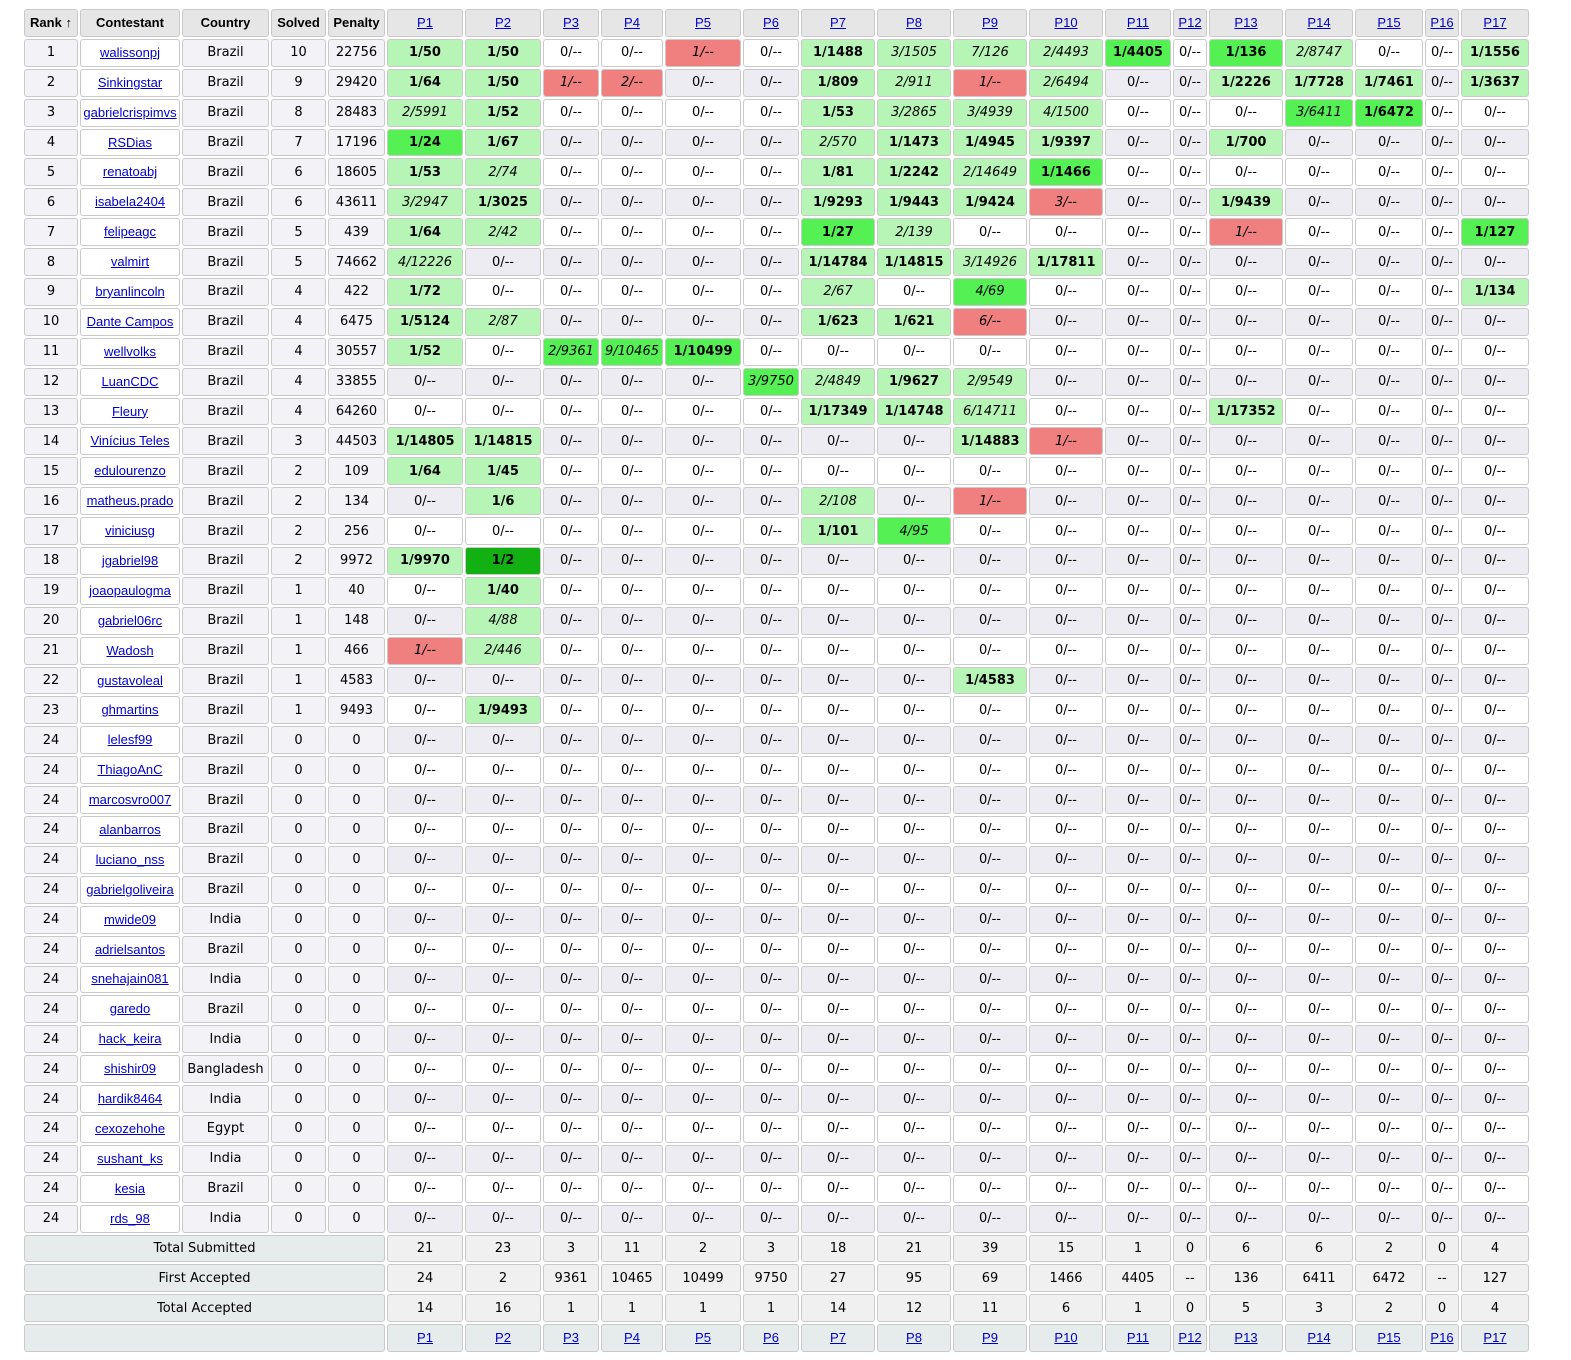 This screenshot has width=1571, height=1360. What do you see at coordinates (838, 112) in the screenshot?
I see `problem-result-cell: 1/53` at bounding box center [838, 112].